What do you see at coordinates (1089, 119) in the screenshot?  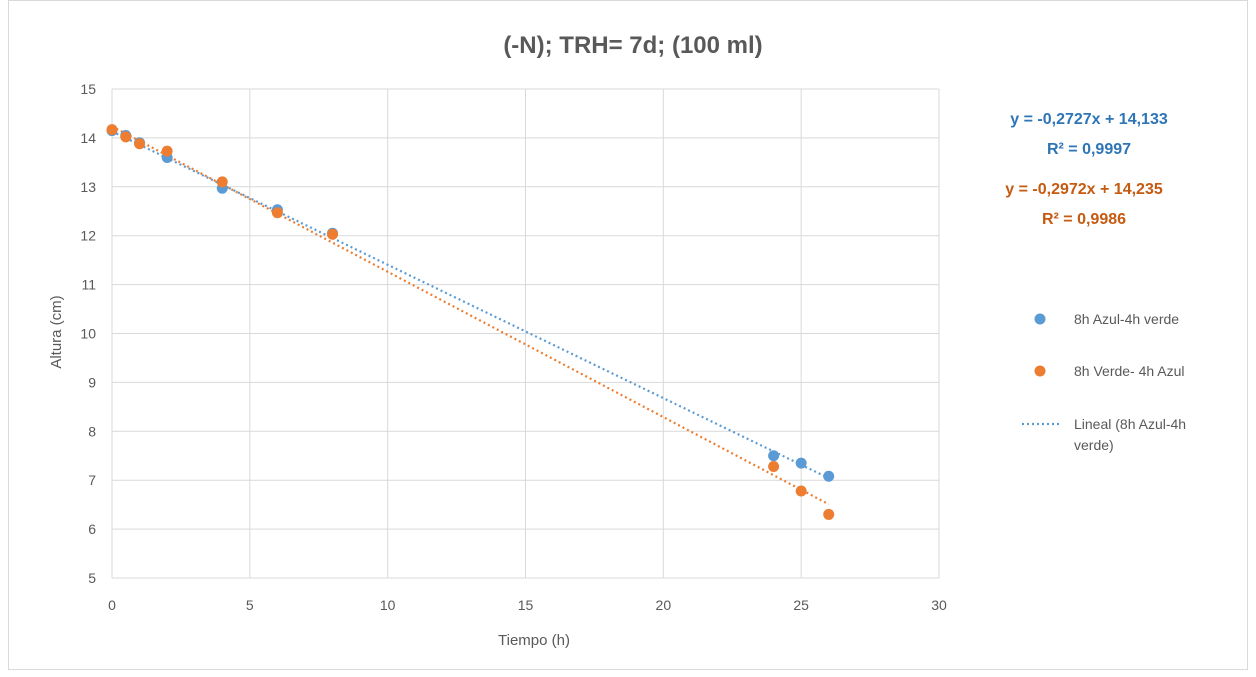 I see `equation-azul: y = -0,2727x + 14,133` at bounding box center [1089, 119].